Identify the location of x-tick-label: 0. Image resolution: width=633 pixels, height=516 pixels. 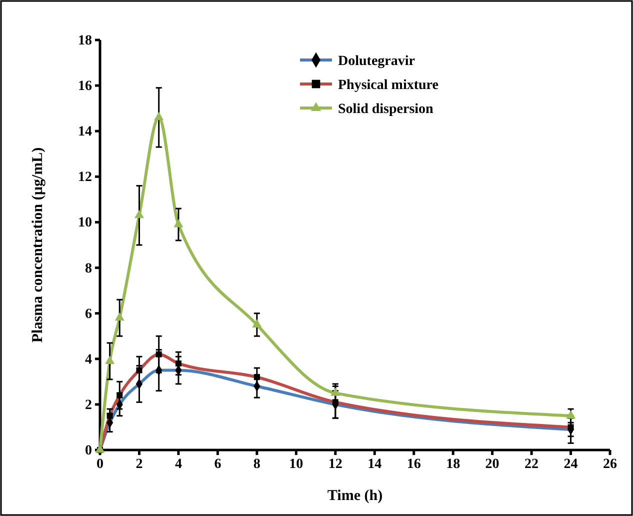
(100, 464).